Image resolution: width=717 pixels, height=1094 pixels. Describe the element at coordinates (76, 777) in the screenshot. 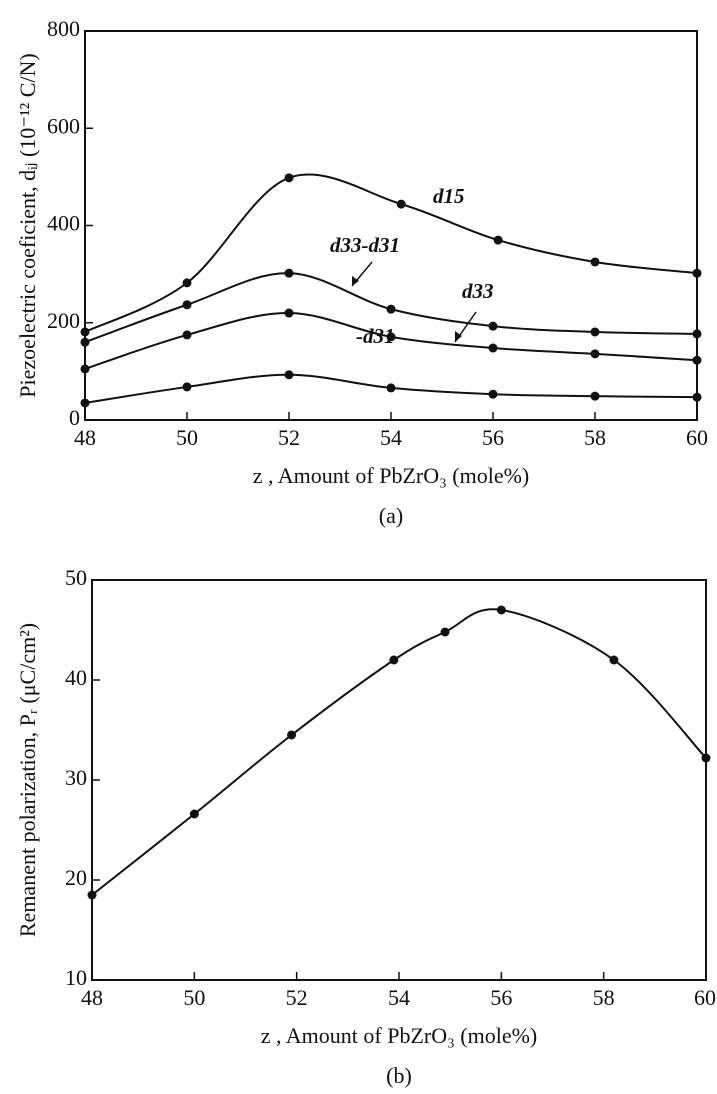

I see `y-tick-label: 30` at that location.